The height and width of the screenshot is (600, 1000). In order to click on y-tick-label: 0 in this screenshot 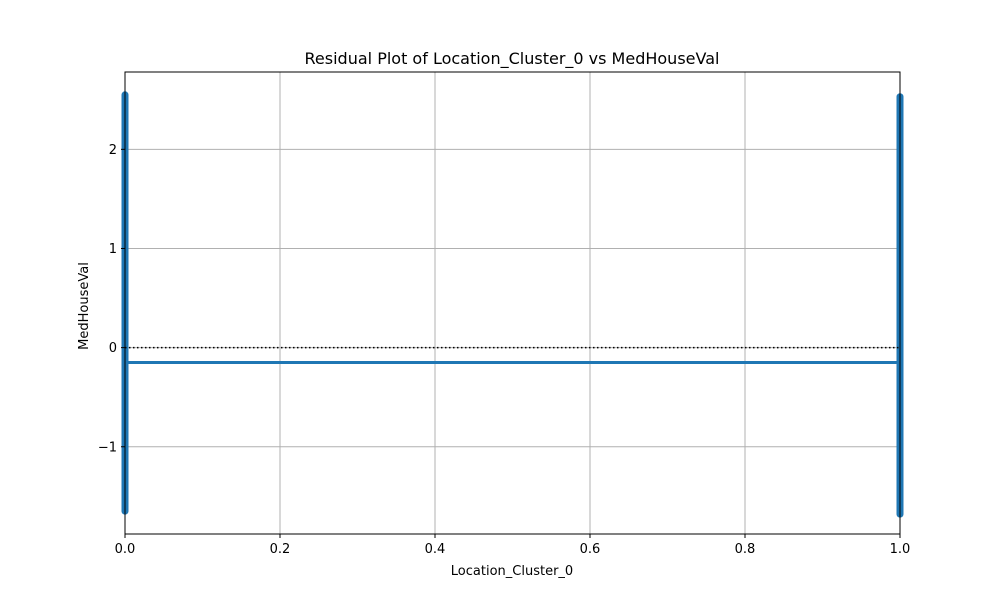, I will do `click(113, 348)`.